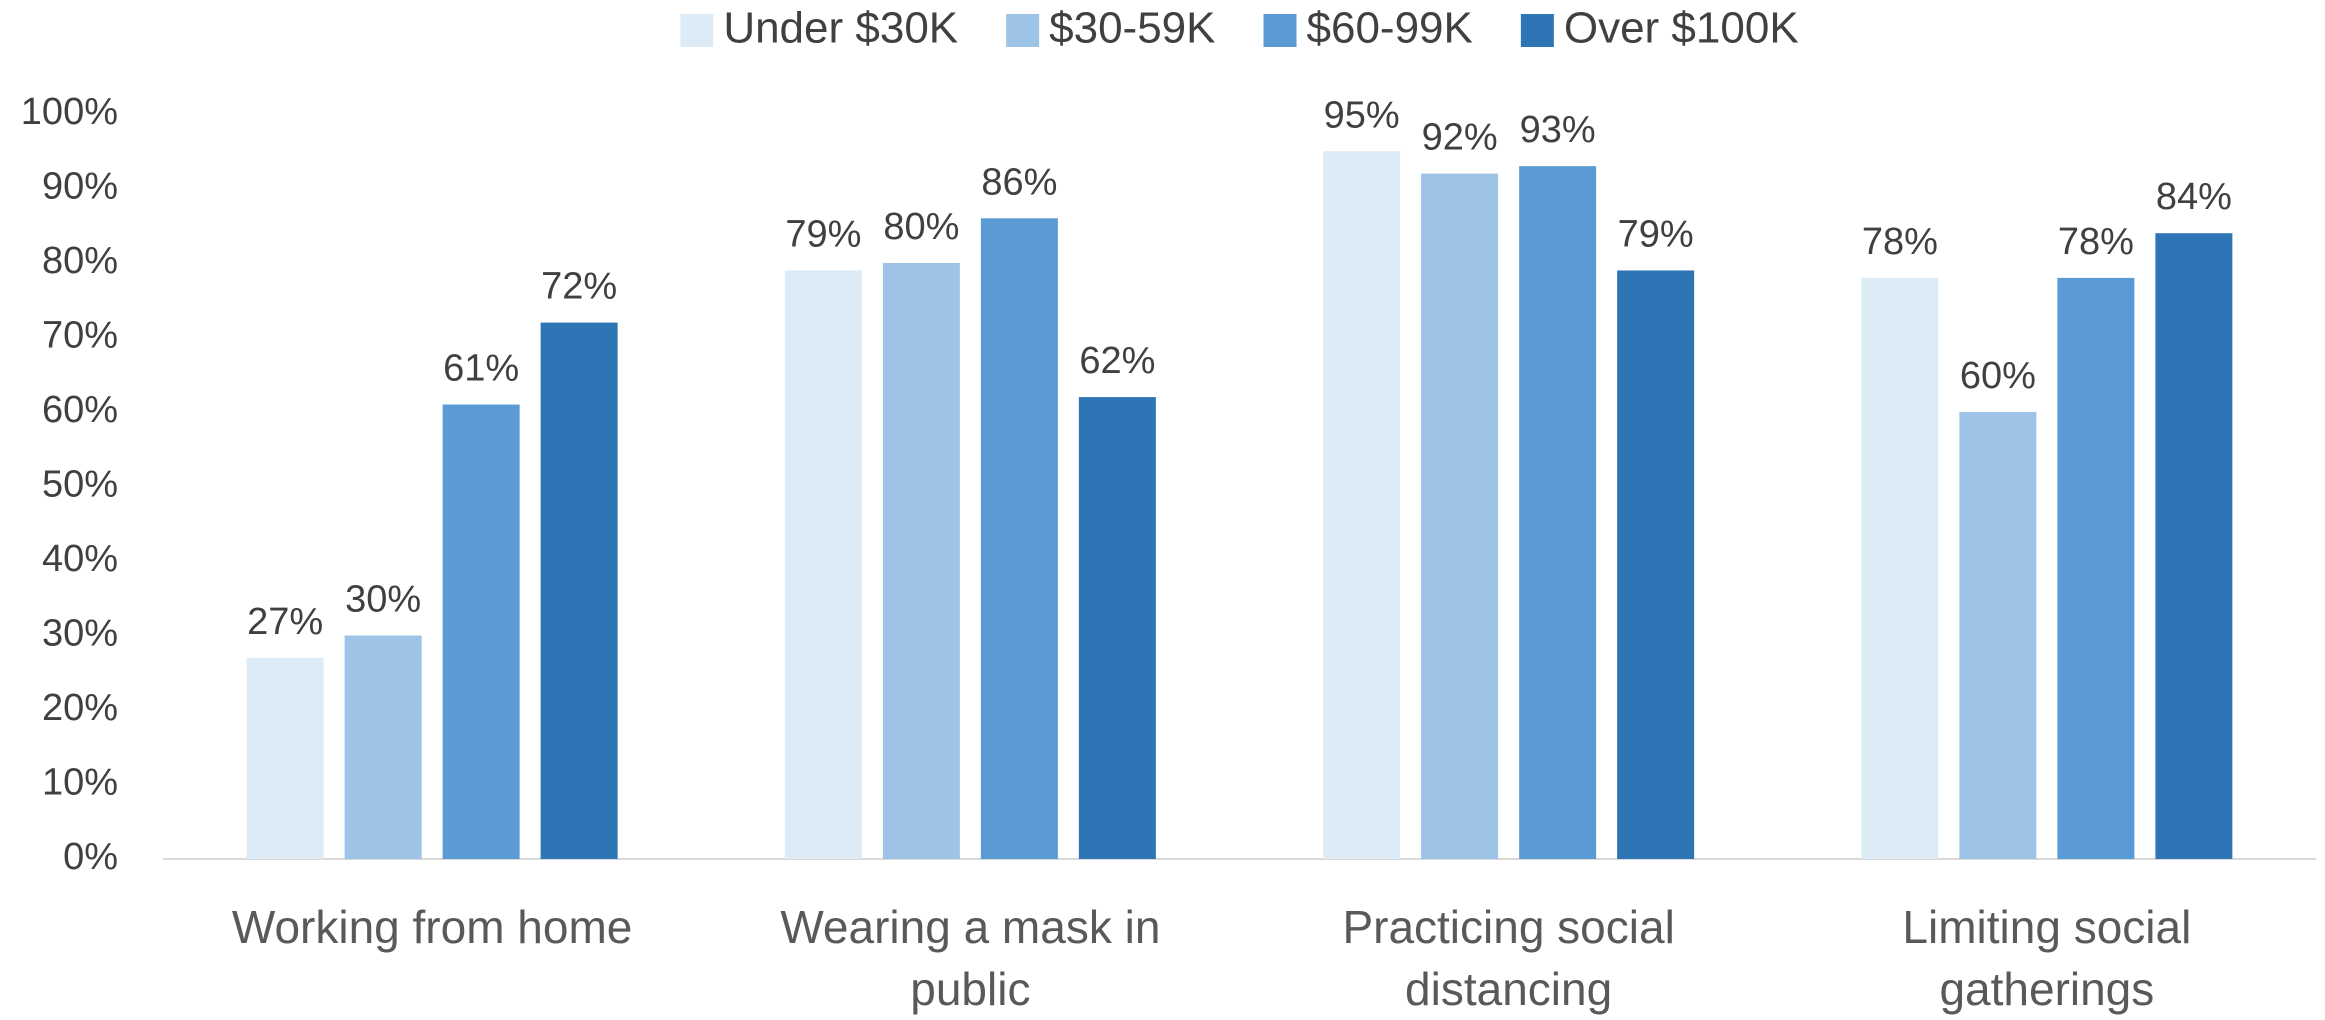  What do you see at coordinates (2194, 197) in the screenshot?
I see `data-label: 84%` at bounding box center [2194, 197].